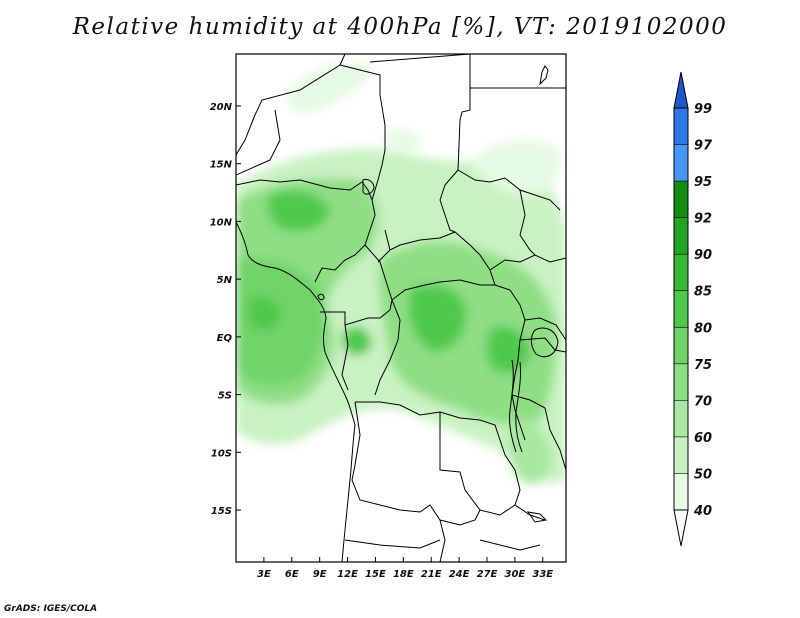  Describe the element at coordinates (403, 574) in the screenshot. I see `lon-tick-label: 18E` at that location.